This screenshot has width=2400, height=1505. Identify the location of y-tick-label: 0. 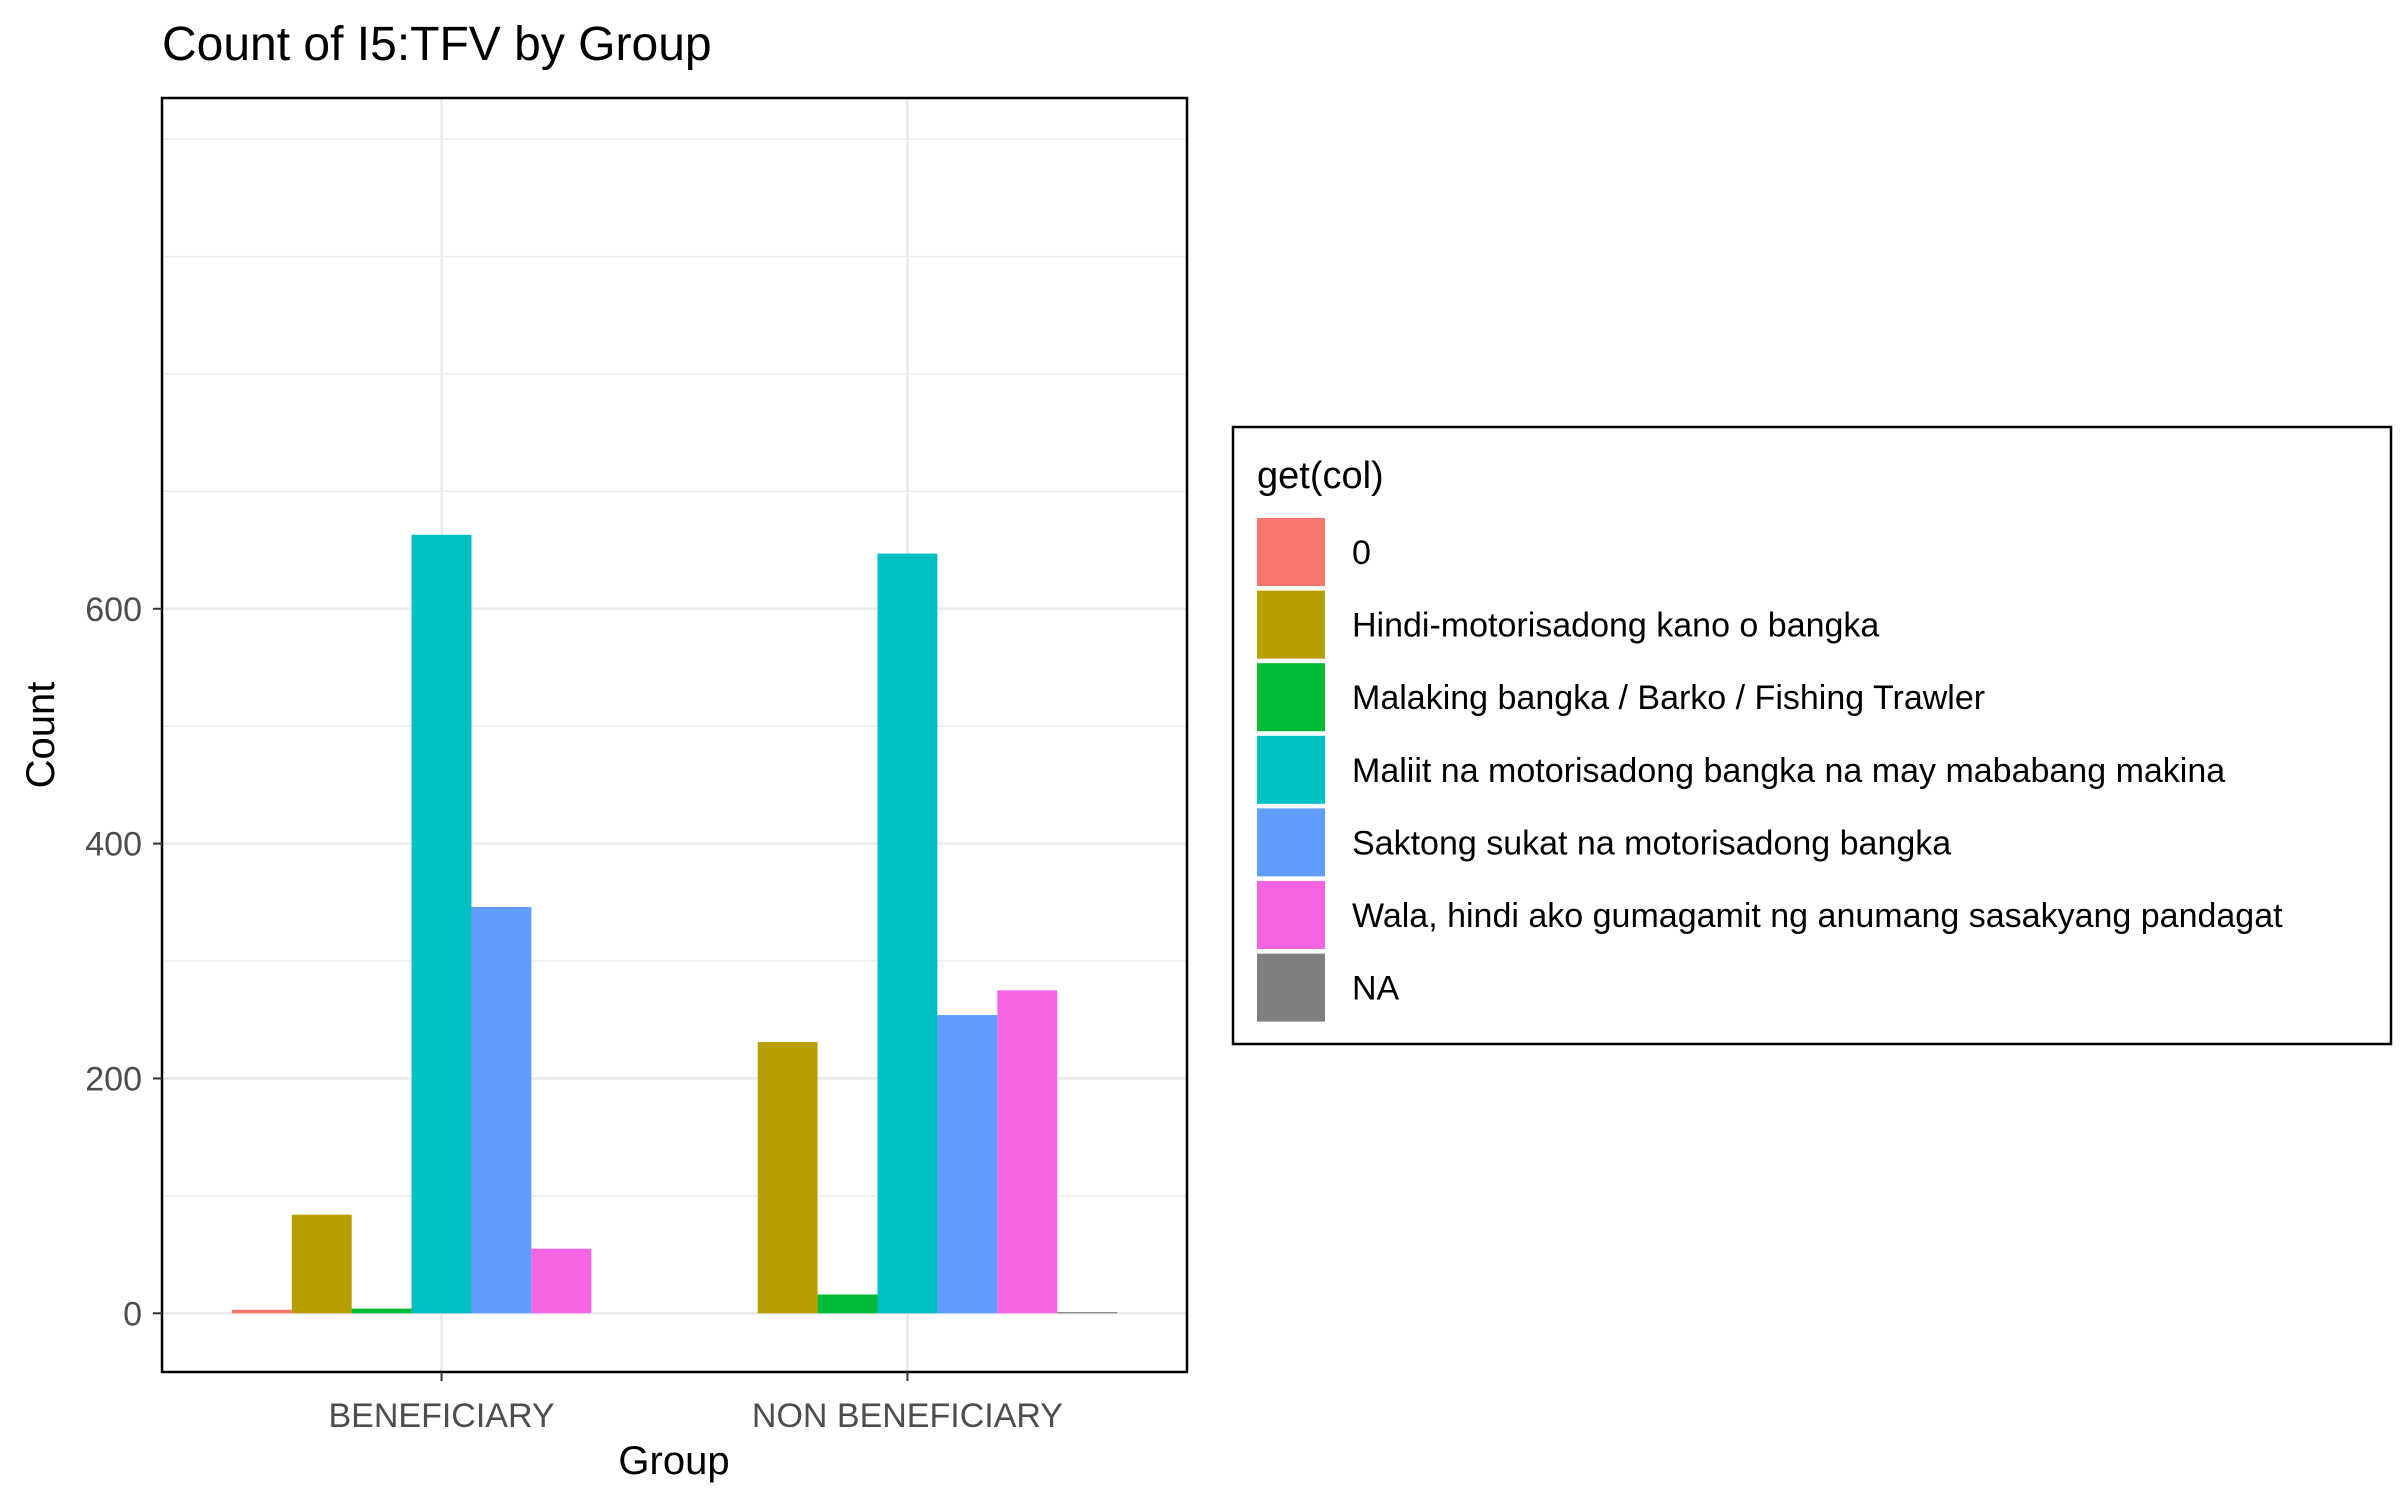
(132, 1314).